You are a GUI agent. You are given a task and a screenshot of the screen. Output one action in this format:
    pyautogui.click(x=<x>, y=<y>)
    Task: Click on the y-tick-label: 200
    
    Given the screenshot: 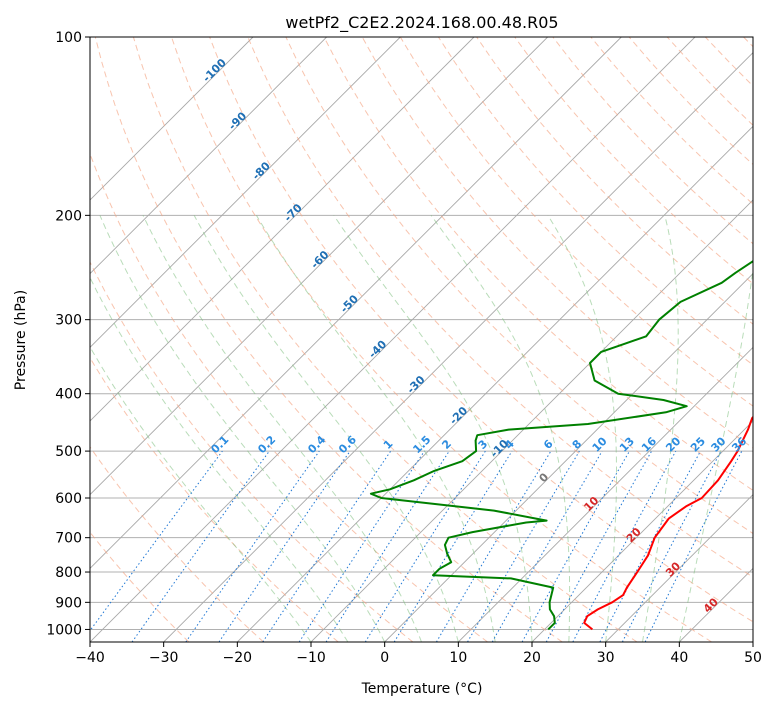 What is the action you would take?
    pyautogui.click(x=68, y=216)
    